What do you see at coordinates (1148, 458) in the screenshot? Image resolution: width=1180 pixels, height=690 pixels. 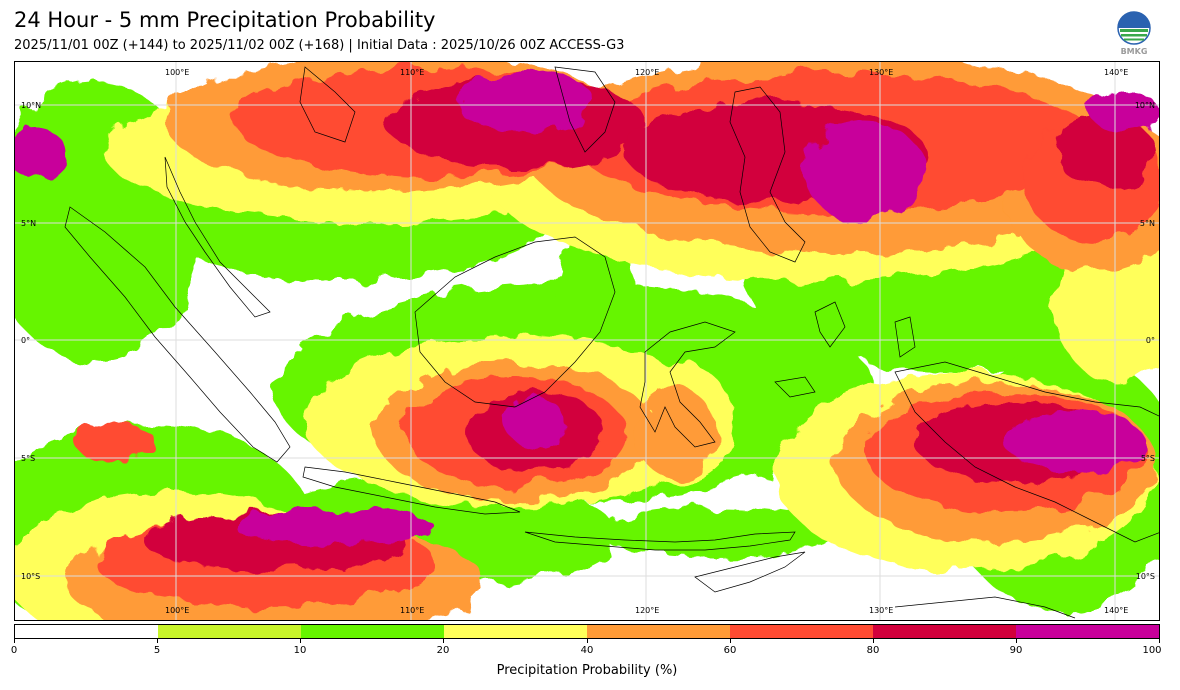 I see `lat-label-right: 5°S` at bounding box center [1148, 458].